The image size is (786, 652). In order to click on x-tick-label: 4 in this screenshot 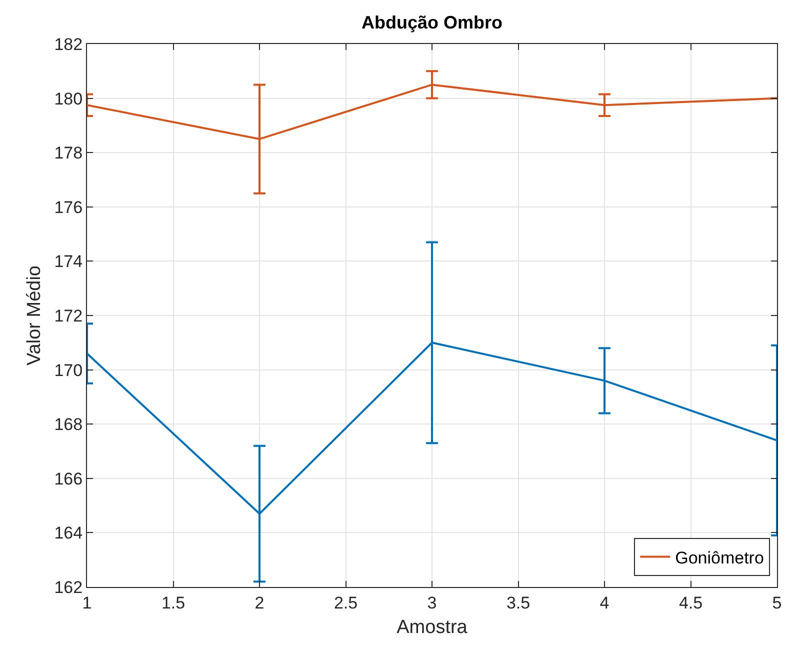, I will do `click(605, 602)`.